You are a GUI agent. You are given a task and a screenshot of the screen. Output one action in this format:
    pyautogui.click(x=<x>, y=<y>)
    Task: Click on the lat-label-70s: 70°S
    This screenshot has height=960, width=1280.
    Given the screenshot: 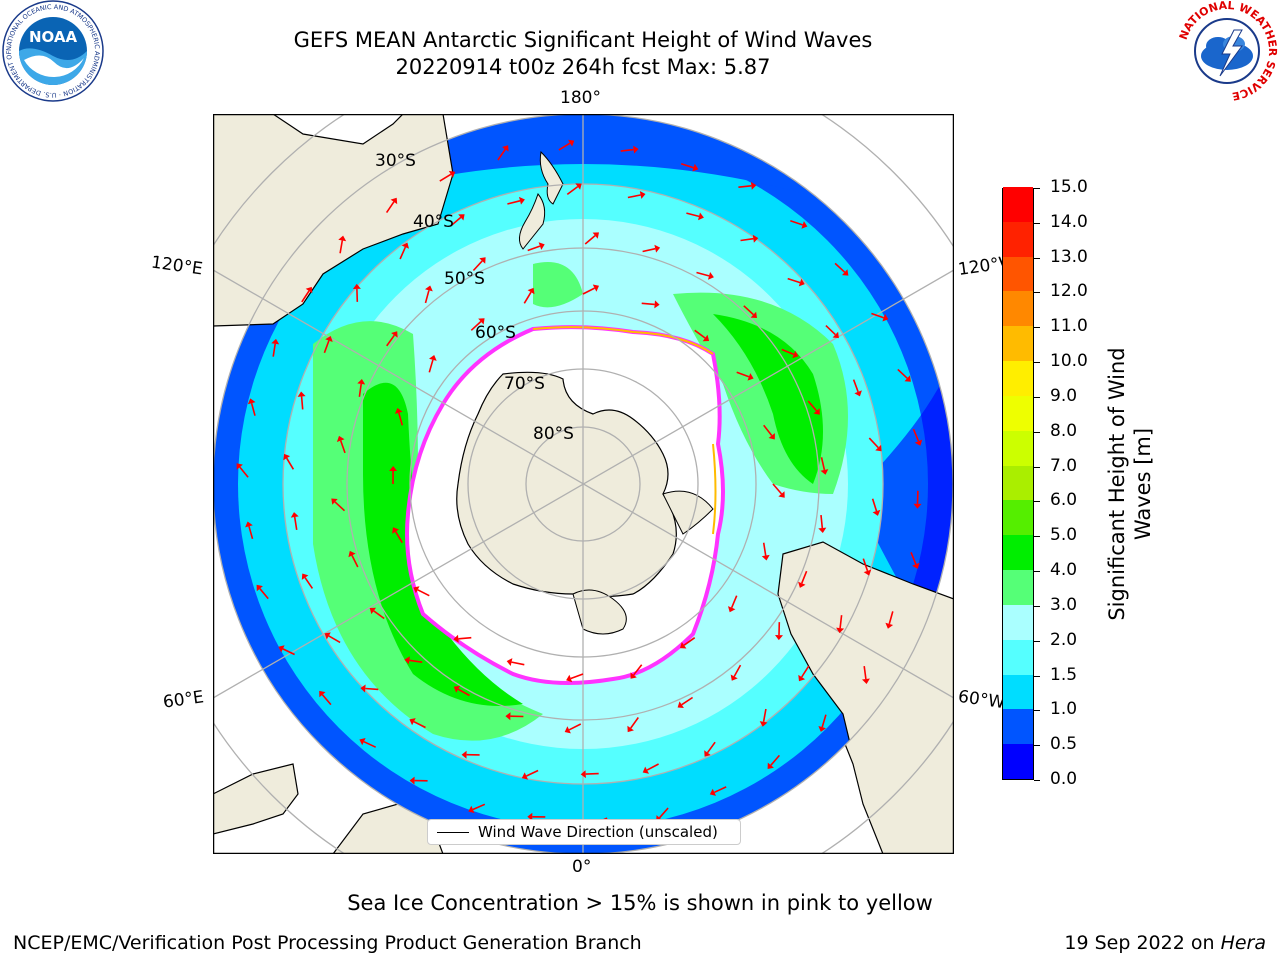 What is the action you would take?
    pyautogui.click(x=524, y=384)
    